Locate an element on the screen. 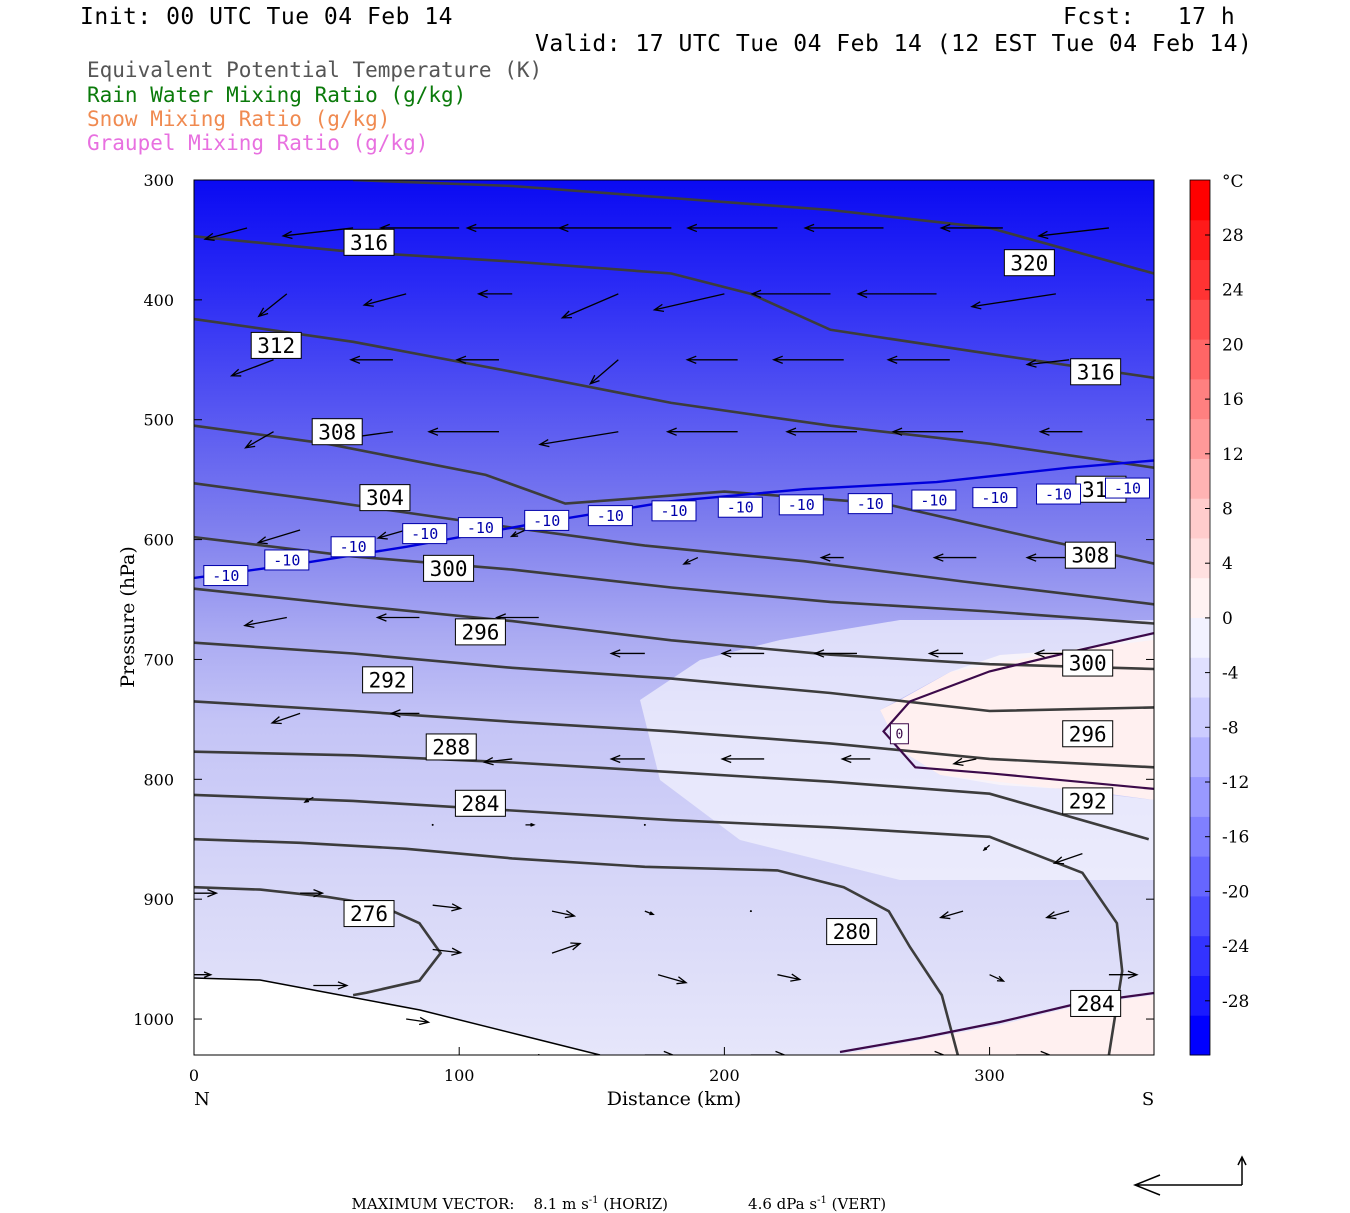  thetae-label-288: 288 is located at coordinates (451, 748).